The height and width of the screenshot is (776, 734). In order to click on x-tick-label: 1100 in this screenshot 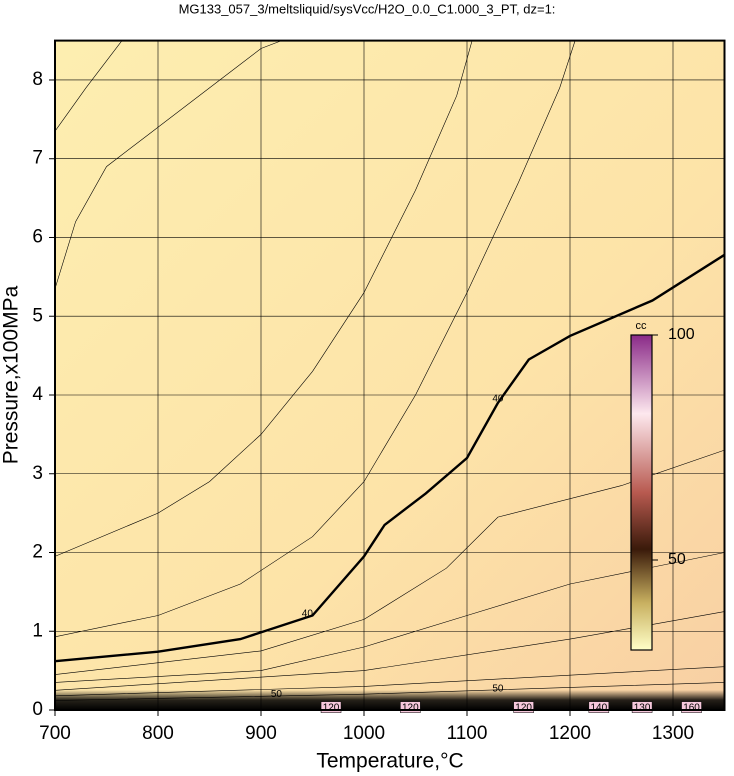, I will do `click(467, 733)`.